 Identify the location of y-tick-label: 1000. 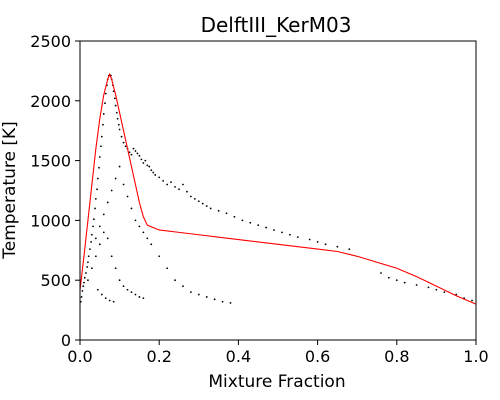
(50, 220).